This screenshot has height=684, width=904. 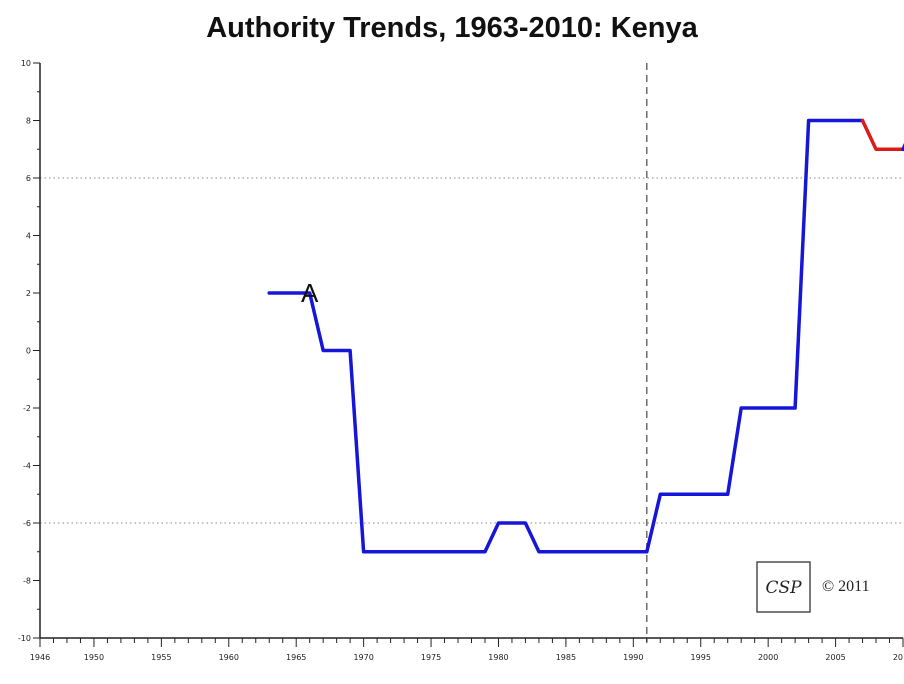 What do you see at coordinates (161, 657) in the screenshot?
I see `x-tick-label: 1955` at bounding box center [161, 657].